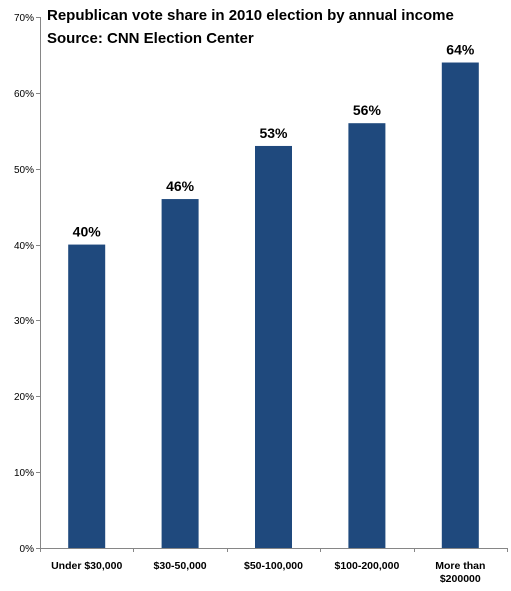 The image size is (511, 591). Describe the element at coordinates (24, 397) in the screenshot. I see `y-tick-label: 20%` at that location.